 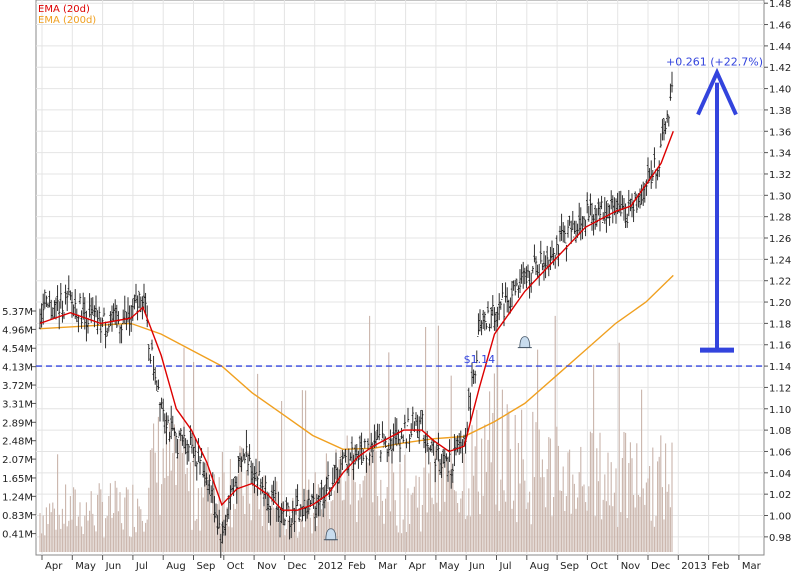 I want to click on price-tick-label: 1.36, so click(x=780, y=132).